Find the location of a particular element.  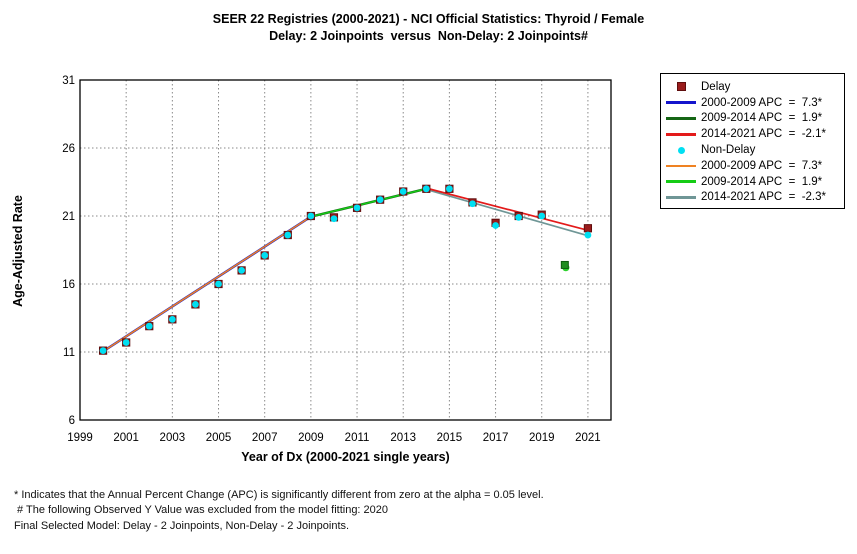

non-delay-marker-2006 is located at coordinates (242, 270).